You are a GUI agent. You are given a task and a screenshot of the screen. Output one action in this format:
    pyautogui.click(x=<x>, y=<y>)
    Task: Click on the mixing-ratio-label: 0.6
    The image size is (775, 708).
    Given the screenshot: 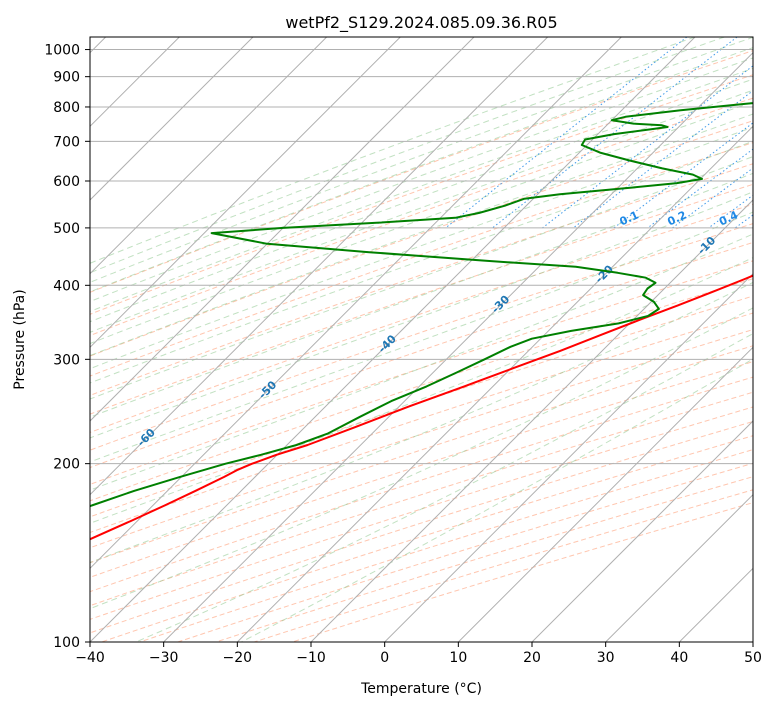 What is the action you would take?
    pyautogui.click(x=761, y=218)
    